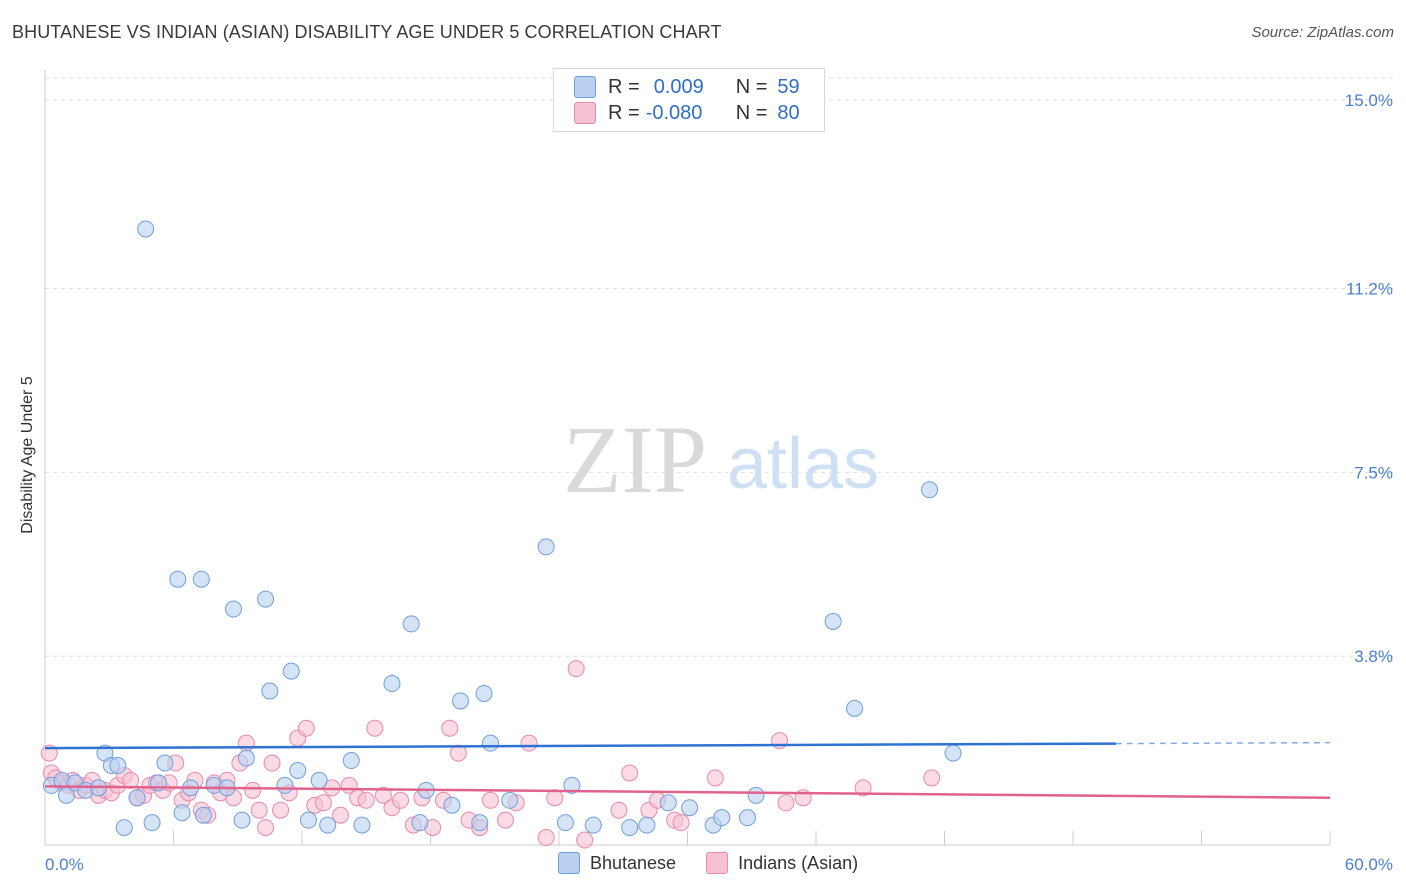  What do you see at coordinates (569, 863) in the screenshot?
I see `series-swatch-blue` at bounding box center [569, 863].